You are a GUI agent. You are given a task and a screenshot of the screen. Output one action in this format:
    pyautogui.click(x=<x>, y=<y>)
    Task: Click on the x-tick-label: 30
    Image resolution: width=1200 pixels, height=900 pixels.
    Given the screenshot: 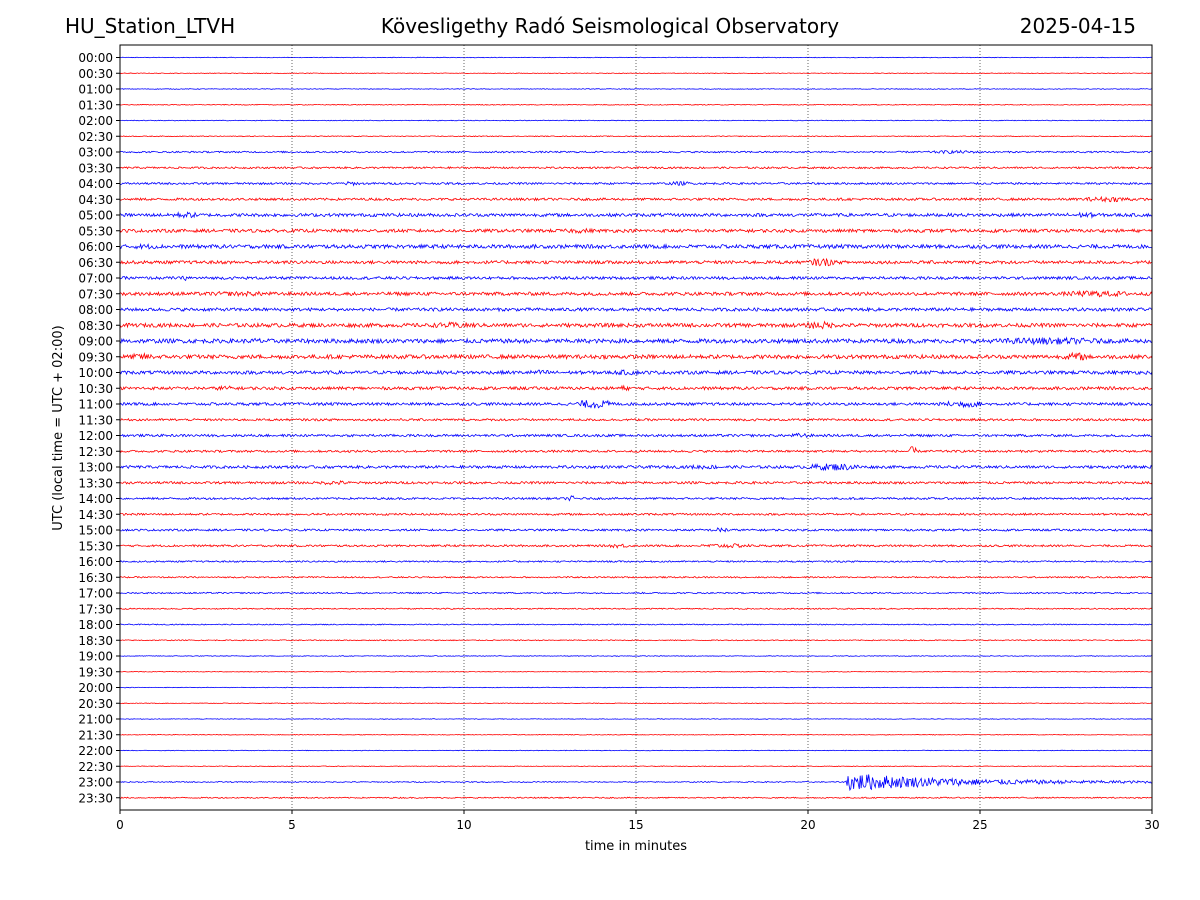 What is the action you would take?
    pyautogui.click(x=1151, y=825)
    